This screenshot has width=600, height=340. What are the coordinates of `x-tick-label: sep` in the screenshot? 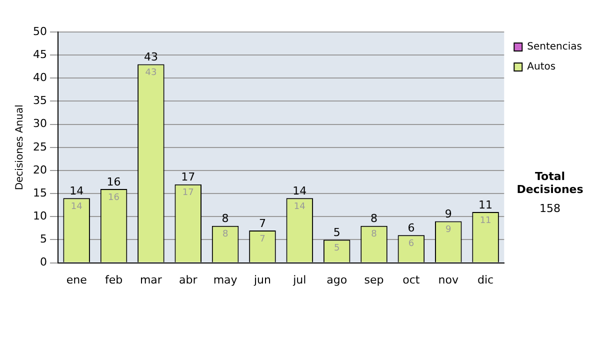 It's located at (374, 279).